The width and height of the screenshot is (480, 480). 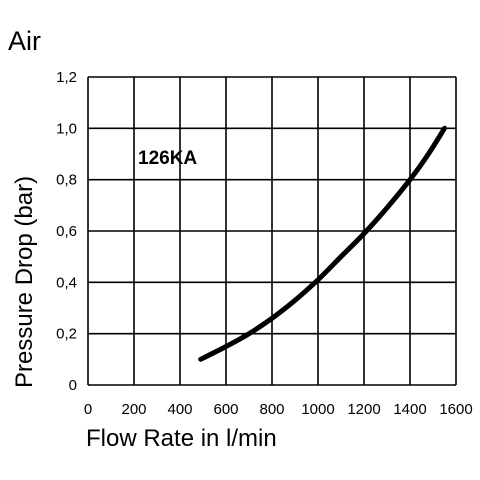 I want to click on y-tick-label: 1,2, so click(x=66, y=77).